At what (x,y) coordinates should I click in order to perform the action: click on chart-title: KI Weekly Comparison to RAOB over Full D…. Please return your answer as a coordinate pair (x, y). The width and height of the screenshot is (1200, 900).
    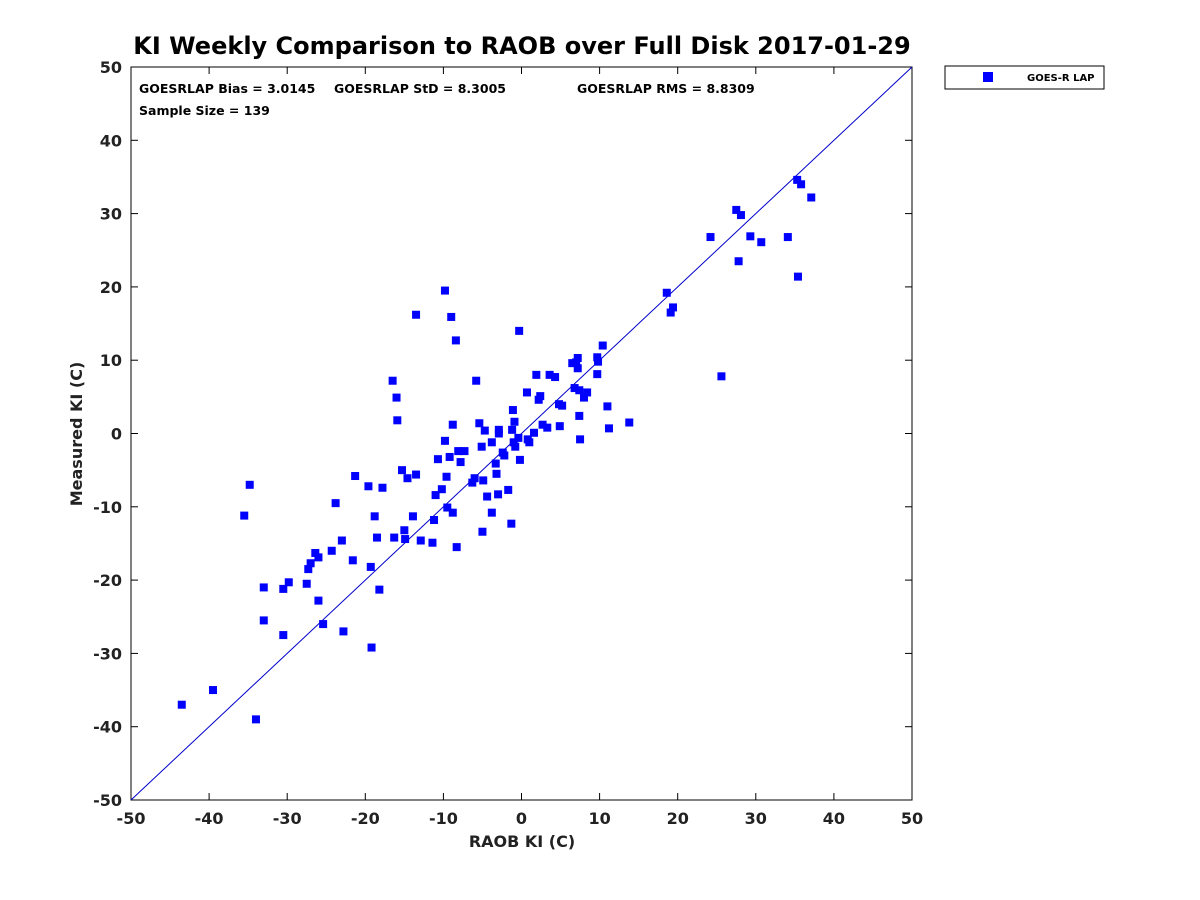
    Looking at the image, I should click on (521, 46).